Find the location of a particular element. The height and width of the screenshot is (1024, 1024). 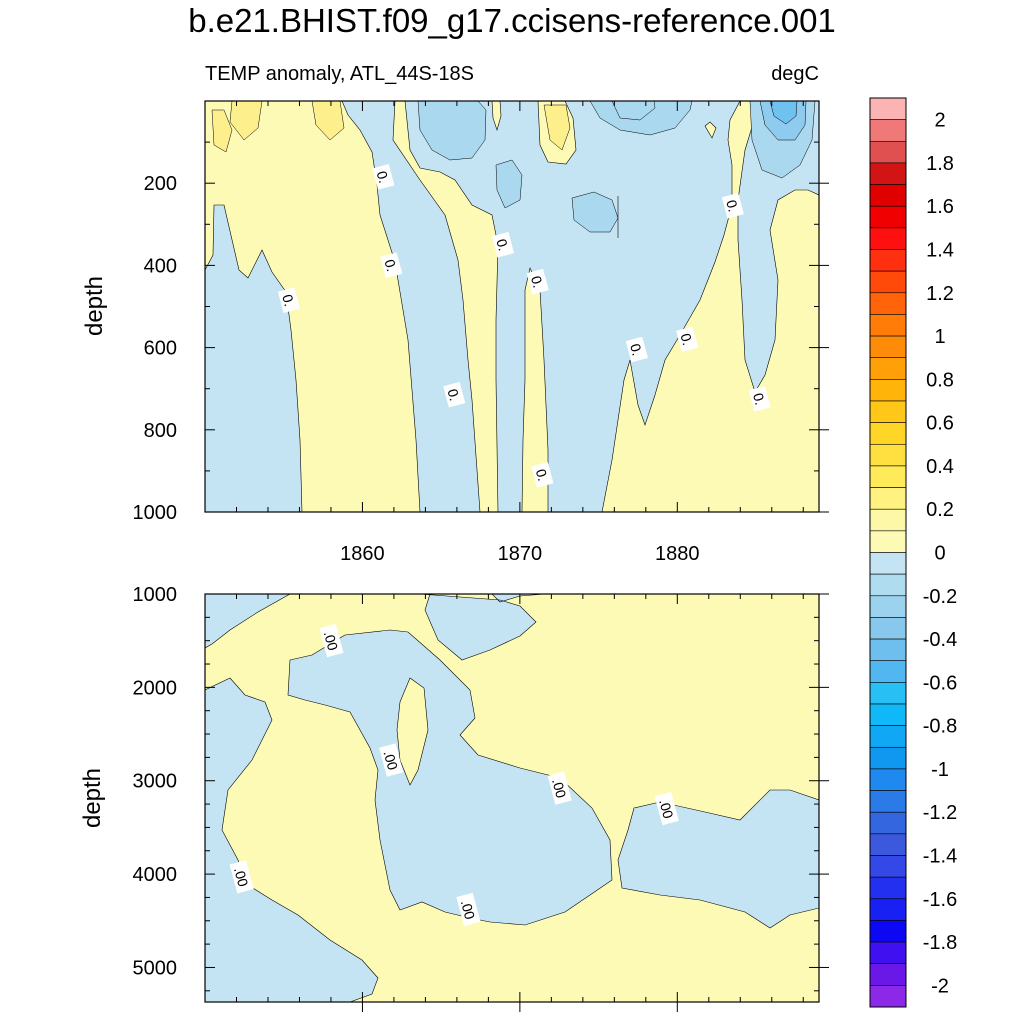

colorbar-label: -1 is located at coordinates (940, 770).